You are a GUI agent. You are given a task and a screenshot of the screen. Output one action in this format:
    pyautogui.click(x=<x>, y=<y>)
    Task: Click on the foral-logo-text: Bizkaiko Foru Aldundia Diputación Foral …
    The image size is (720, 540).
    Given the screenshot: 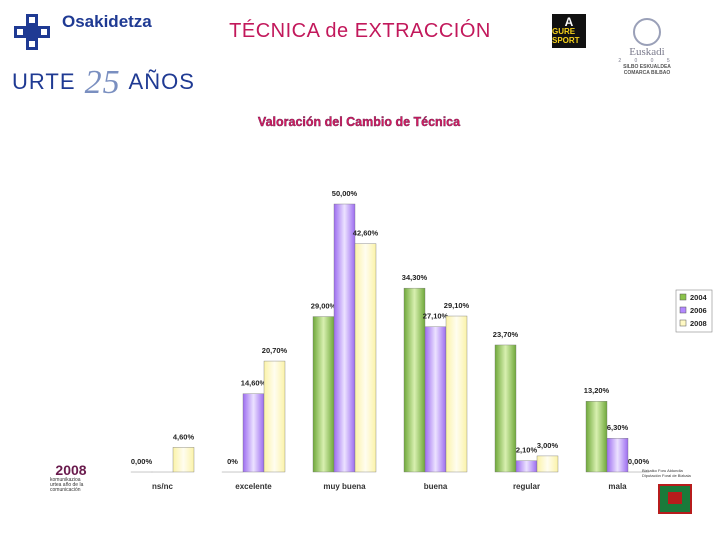 What is the action you would take?
    pyautogui.click(x=666, y=473)
    